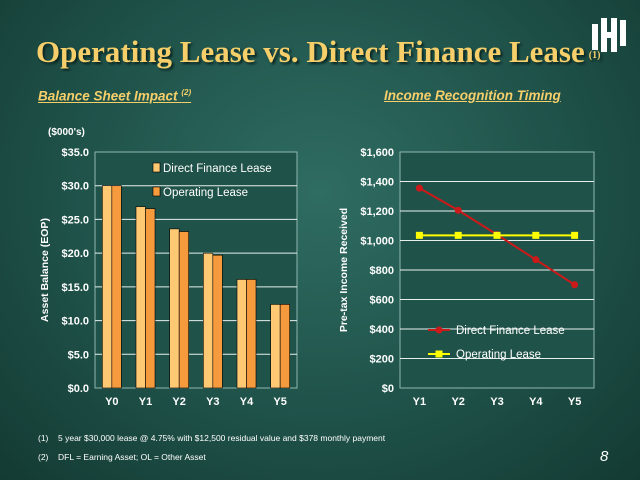 The height and width of the screenshot is (480, 640). I want to click on bar-x-tick-label: Y5, so click(279, 402).